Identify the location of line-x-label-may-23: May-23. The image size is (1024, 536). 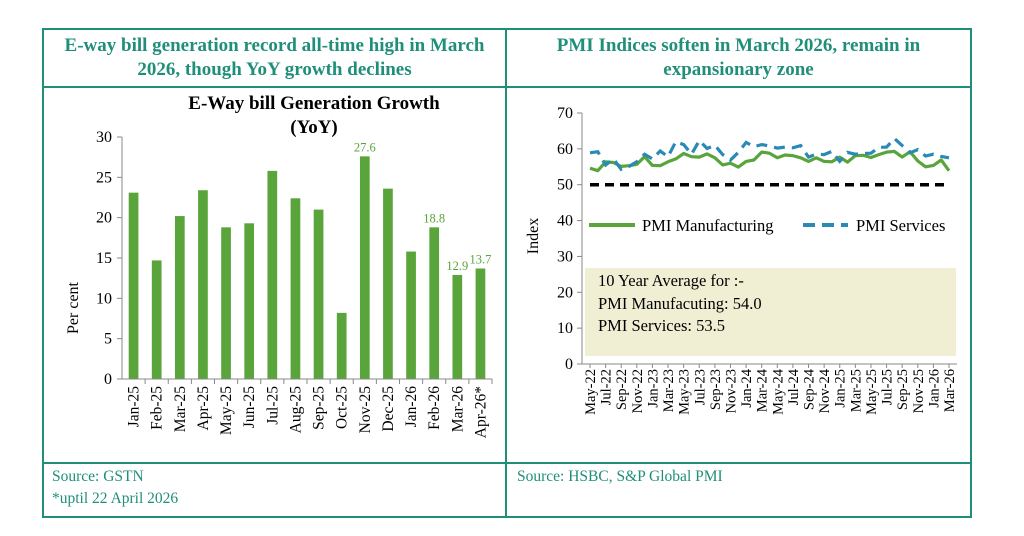
(685, 392).